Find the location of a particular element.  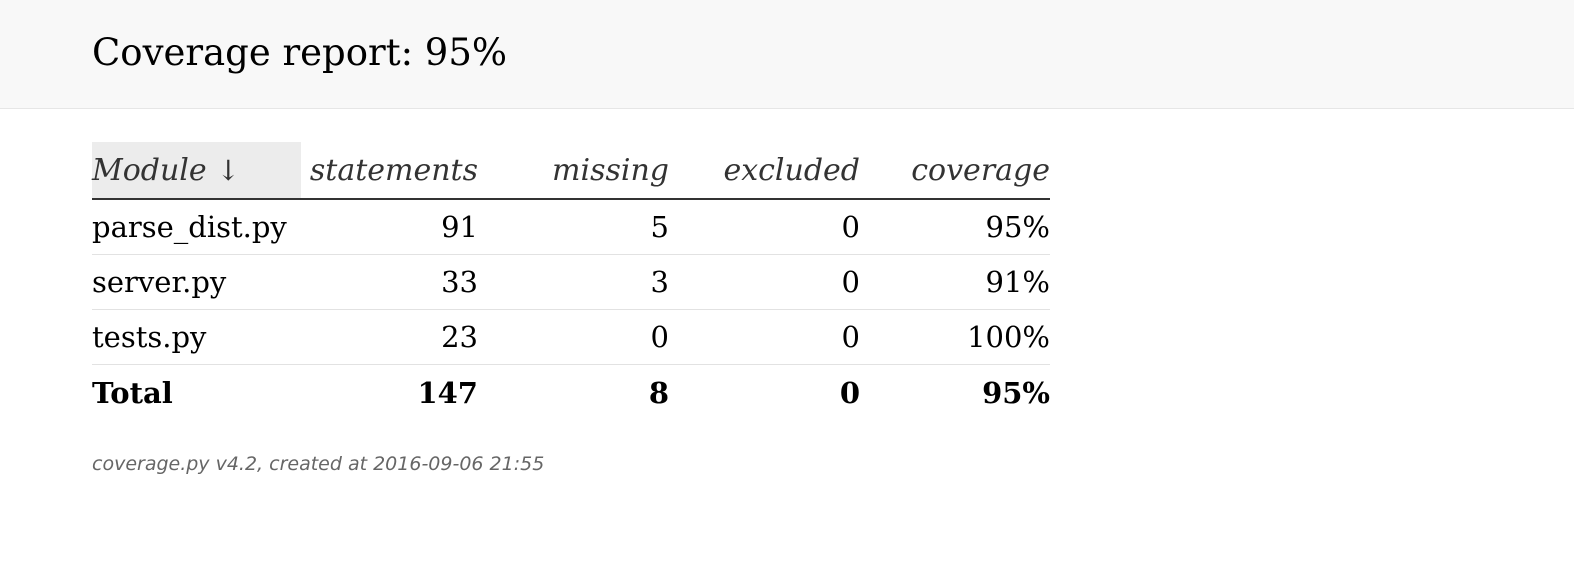

missing-cell: 3 is located at coordinates (573, 282).